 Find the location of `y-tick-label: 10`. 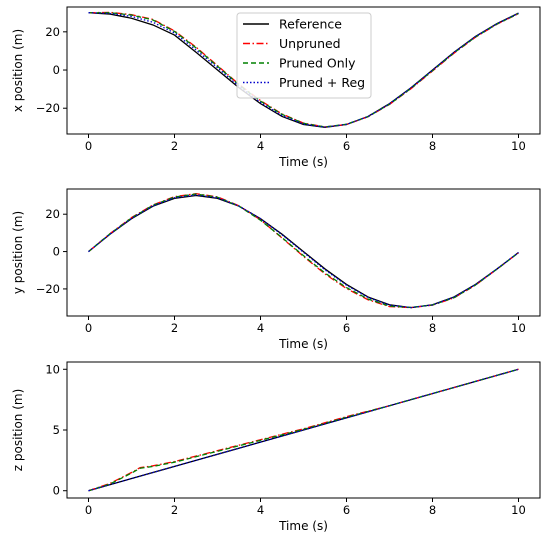

y-tick-label: 10 is located at coordinates (52, 369).